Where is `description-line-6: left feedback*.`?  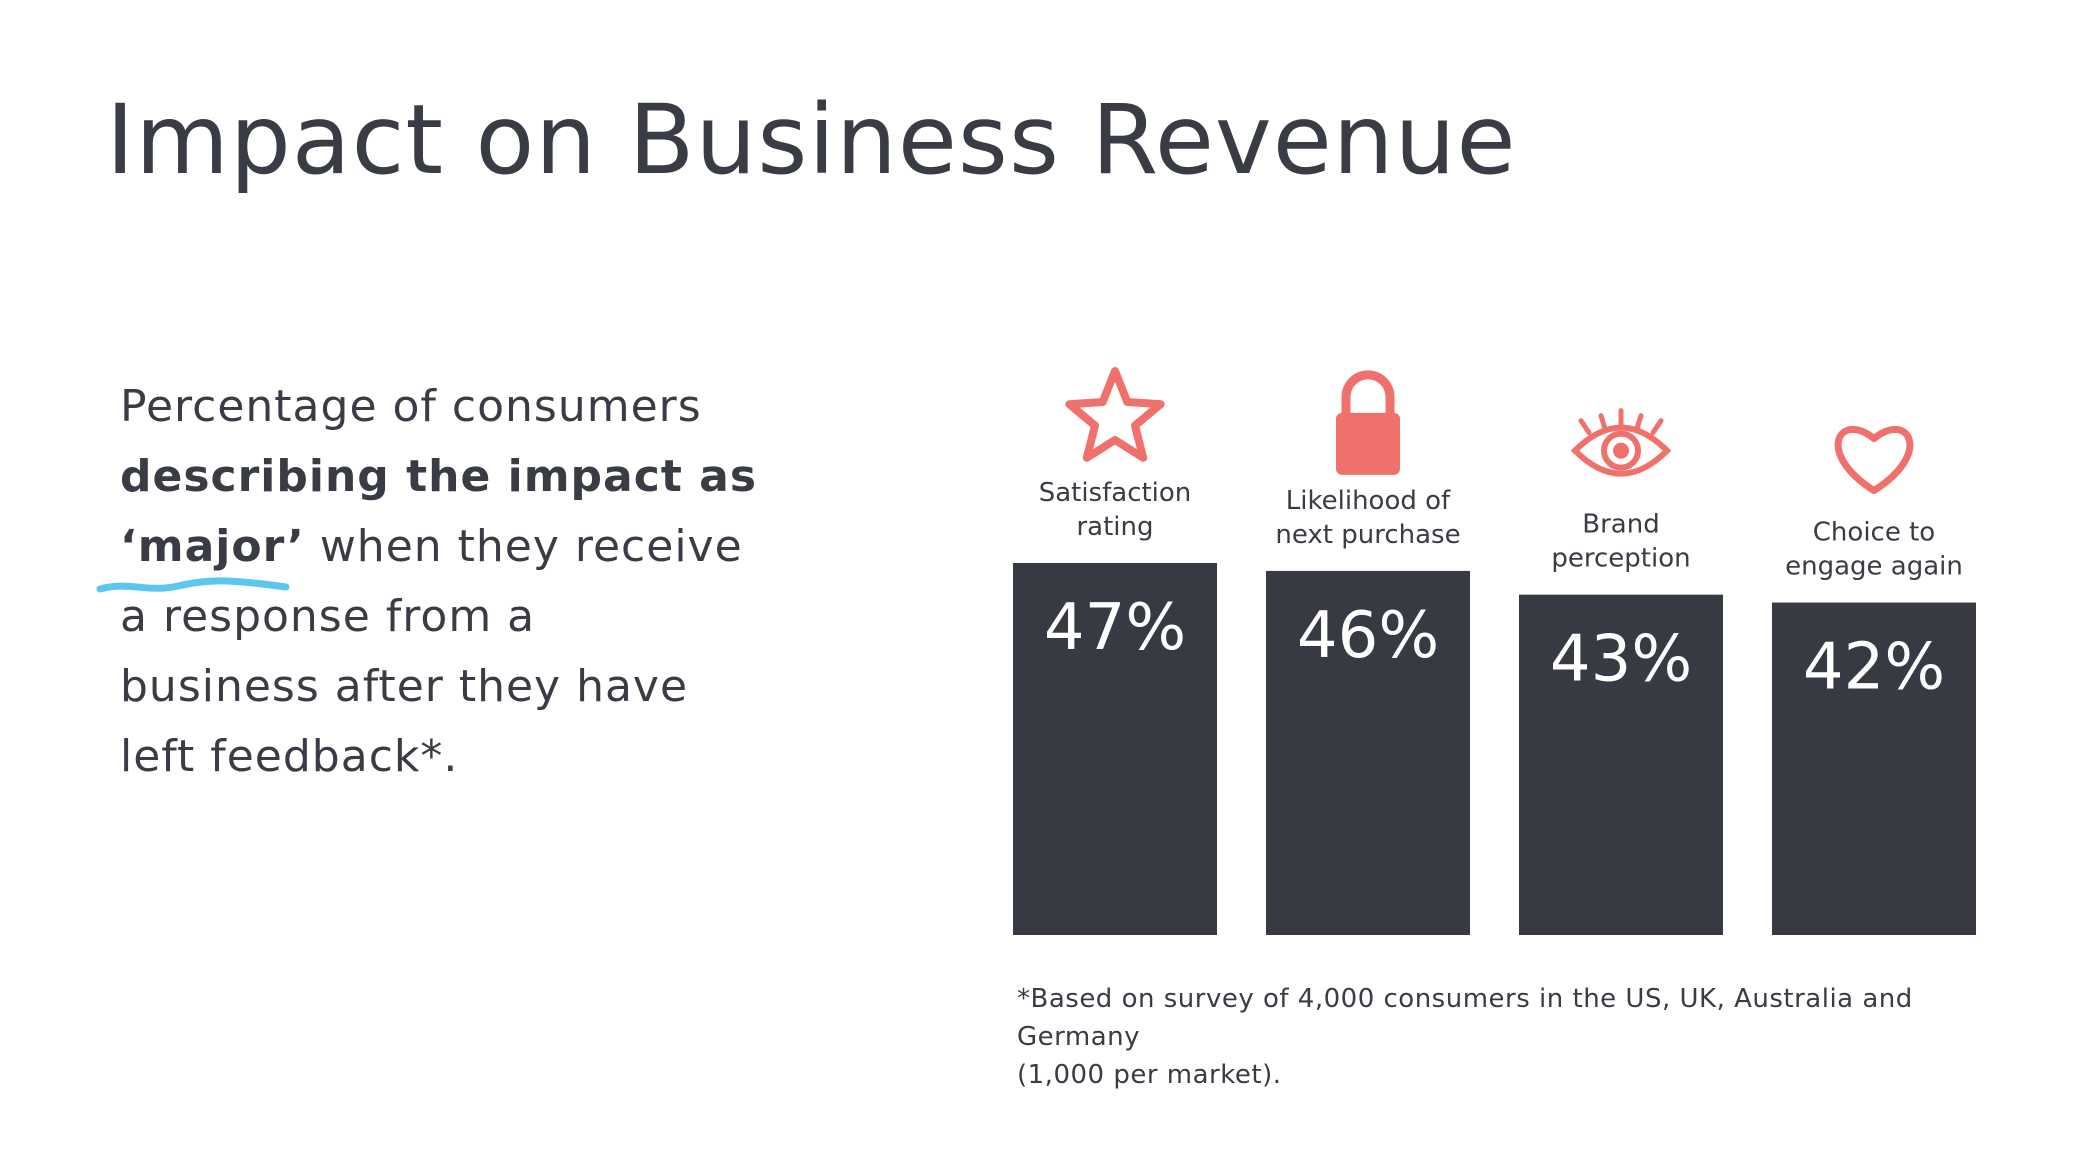 description-line-6: left feedback*. is located at coordinates (289, 756).